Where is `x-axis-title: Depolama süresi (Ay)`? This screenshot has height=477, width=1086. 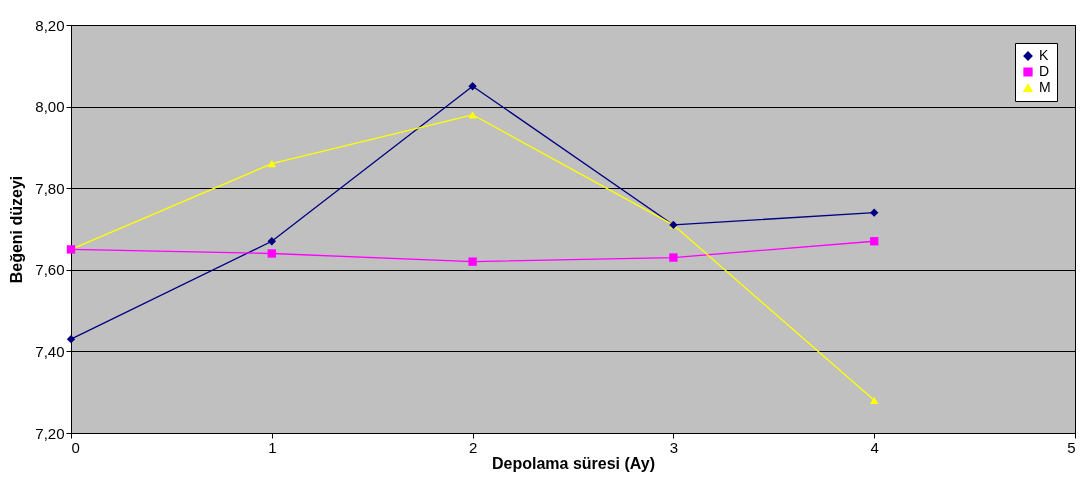
x-axis-title: Depolama süresi (Ay) is located at coordinates (573, 463).